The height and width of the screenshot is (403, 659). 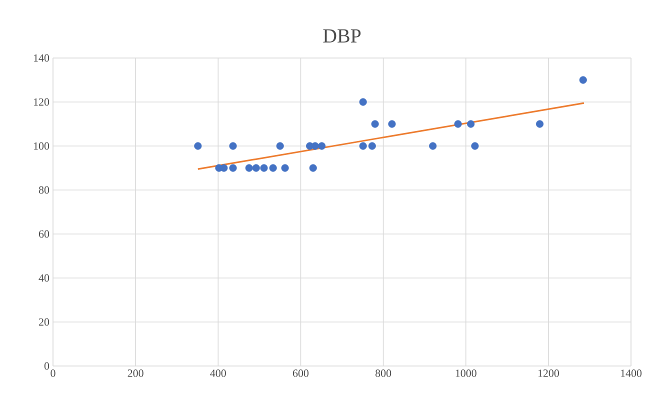 What do you see at coordinates (44, 234) in the screenshot?
I see `y-tick-label: 60` at bounding box center [44, 234].